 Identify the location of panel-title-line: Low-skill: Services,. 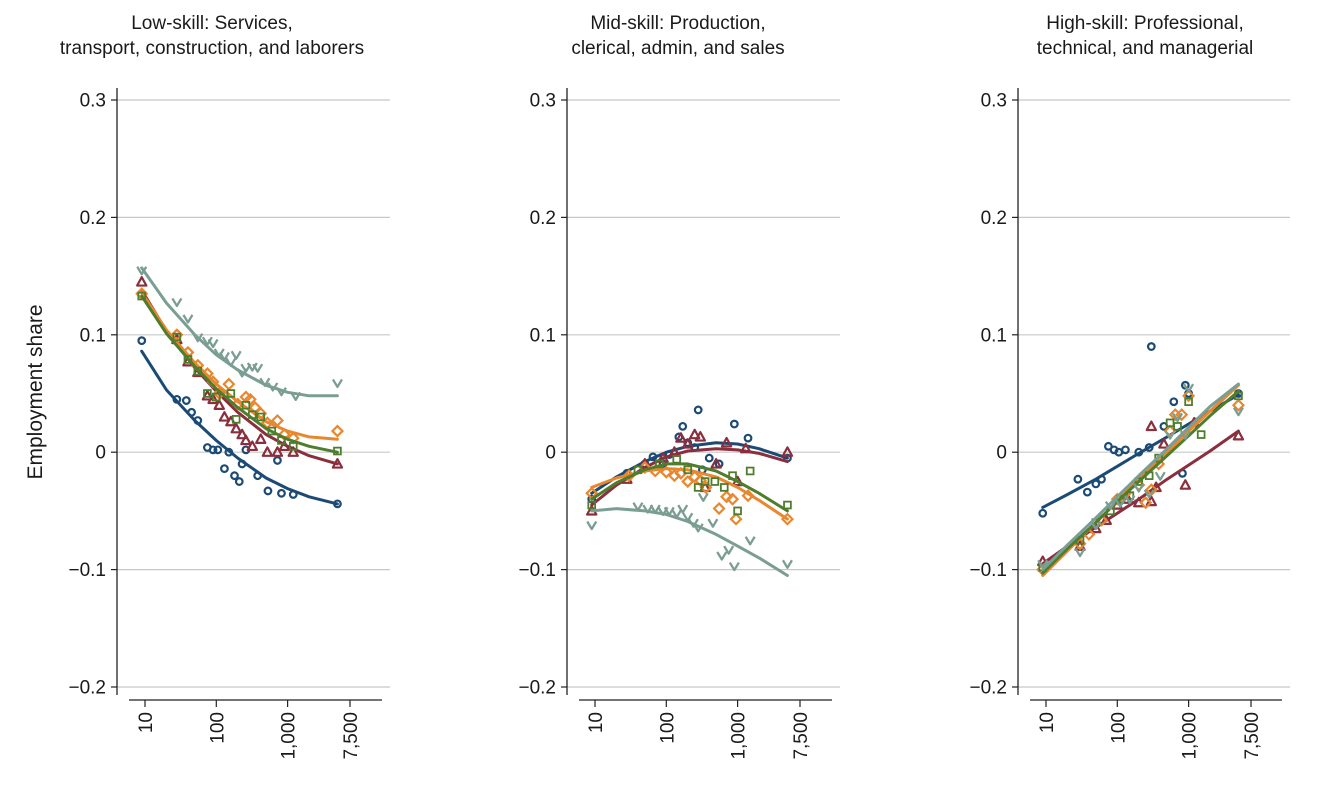
(212, 23).